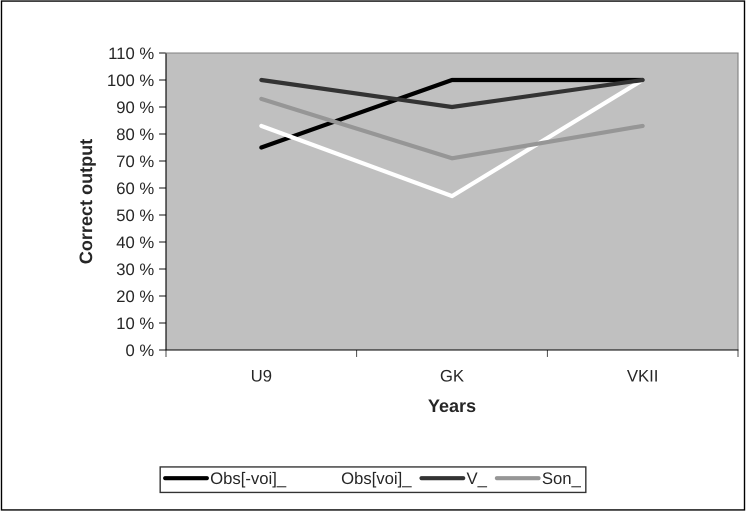  I want to click on x-tick-label: VKII, so click(641, 376).